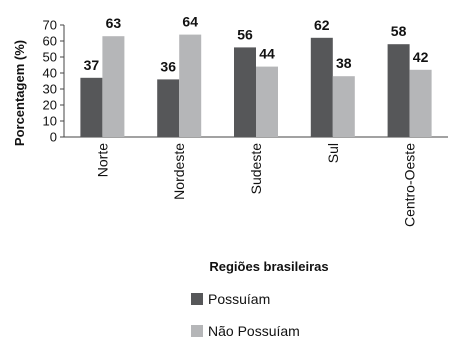  What do you see at coordinates (321, 87) in the screenshot?
I see `bar-possuiam-sul` at bounding box center [321, 87].